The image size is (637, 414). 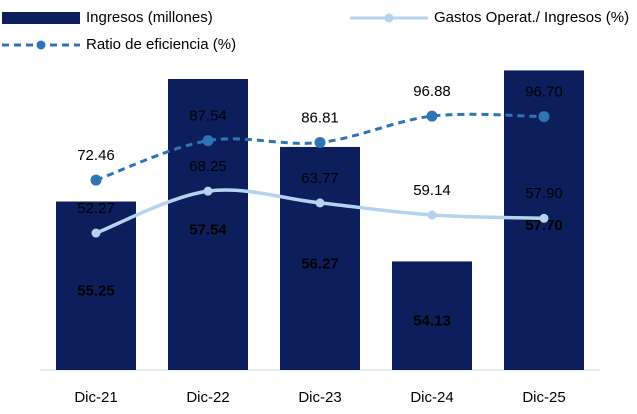 I want to click on line-value-label: 86.81, so click(x=320, y=117).